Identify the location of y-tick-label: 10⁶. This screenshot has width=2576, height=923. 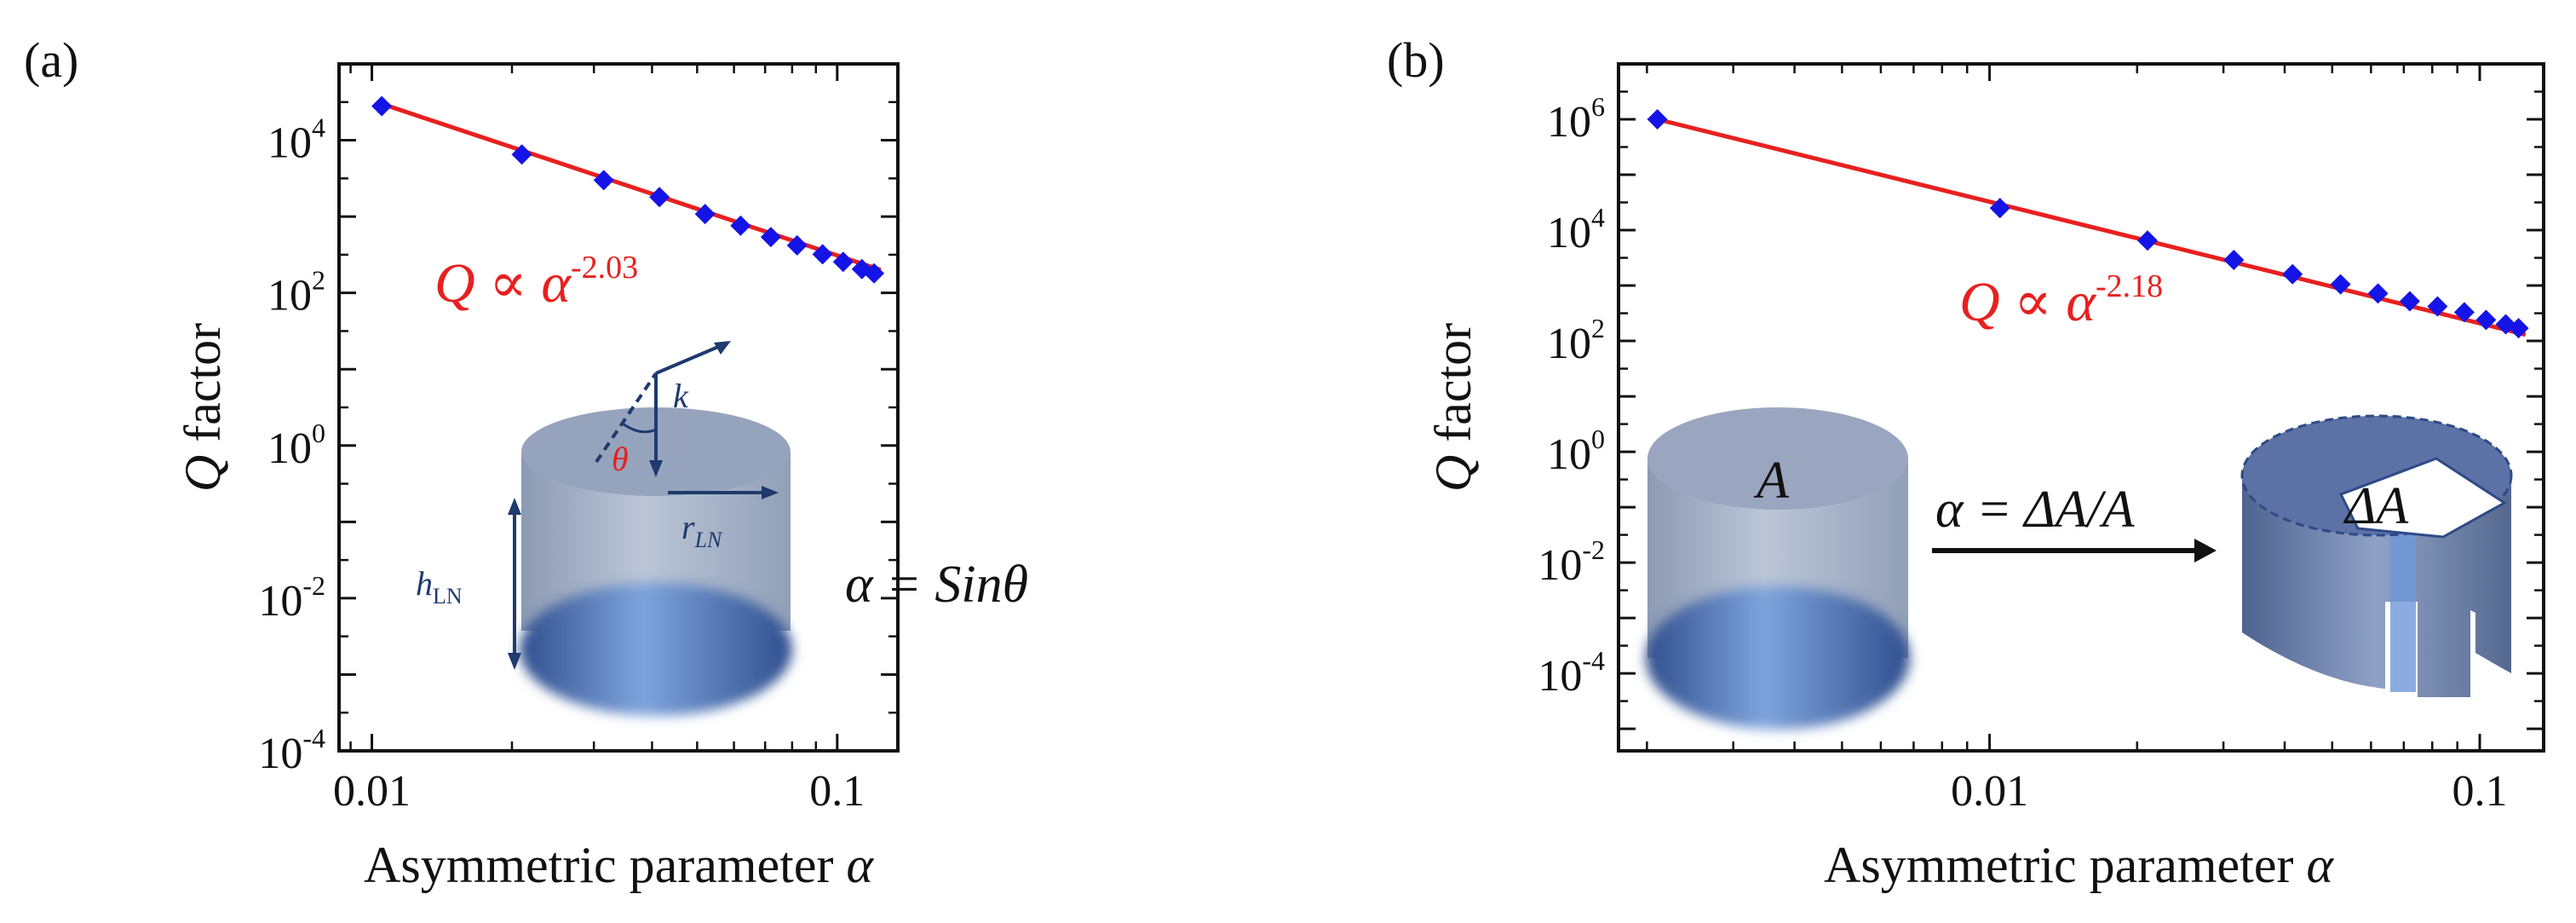
(1576, 119).